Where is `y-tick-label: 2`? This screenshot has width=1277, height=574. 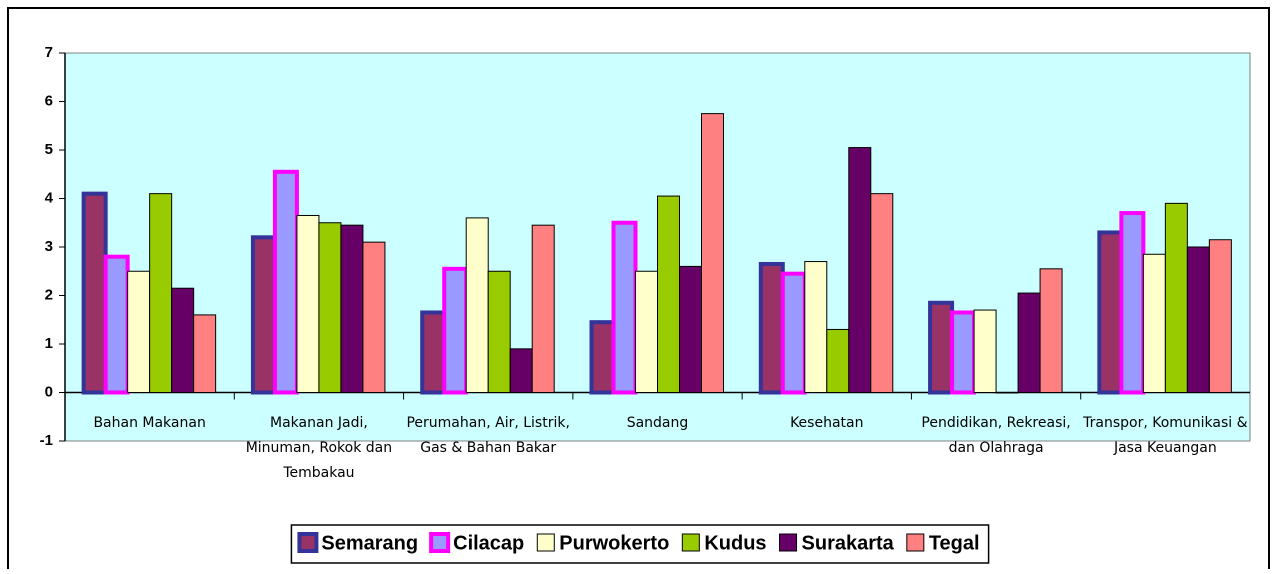
y-tick-label: 2 is located at coordinates (49, 294).